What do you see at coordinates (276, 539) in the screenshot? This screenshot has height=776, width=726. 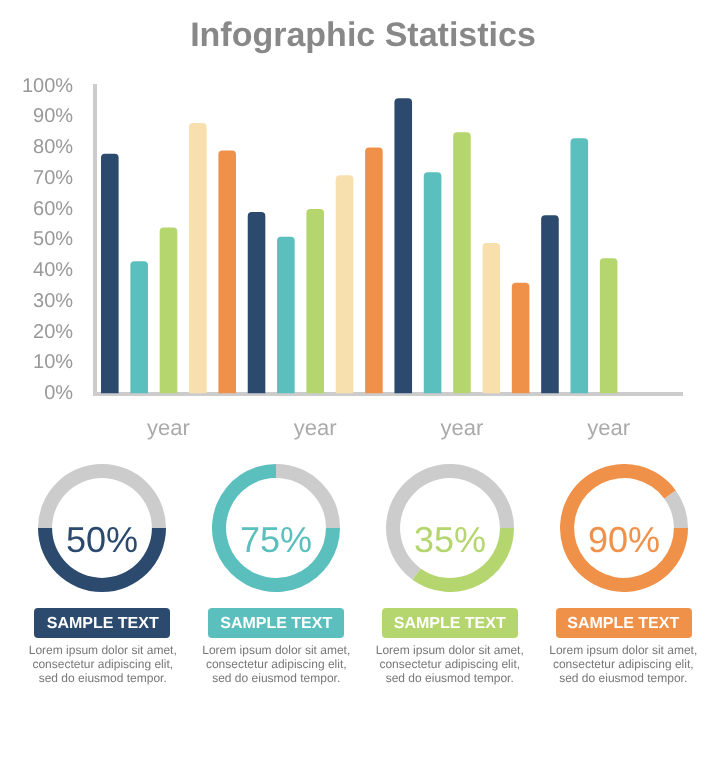 I see `data-label: 75%` at bounding box center [276, 539].